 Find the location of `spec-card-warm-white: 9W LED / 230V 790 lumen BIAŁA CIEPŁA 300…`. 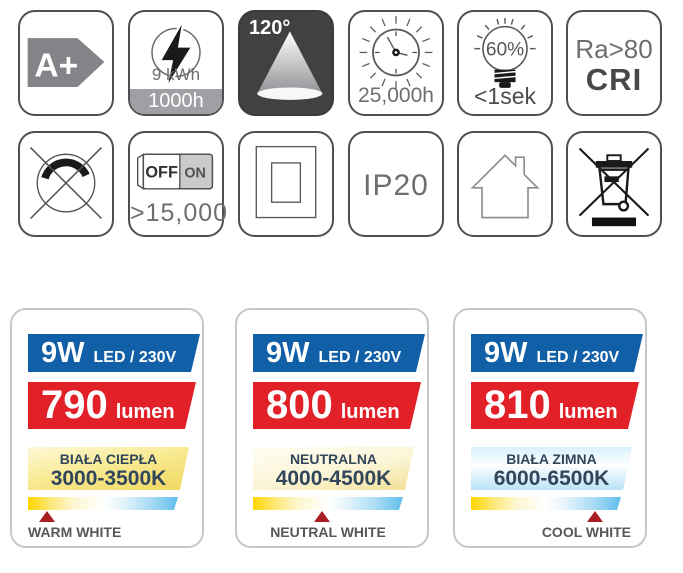

spec-card-warm-white: 9W LED / 230V 790 lumen BIAŁA CIEPŁA 300… is located at coordinates (107, 428).